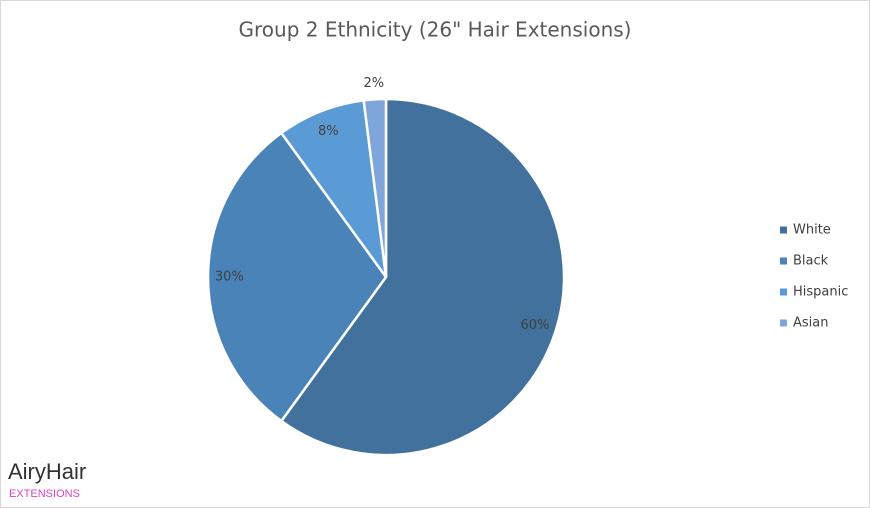 This screenshot has width=870, height=508. Describe the element at coordinates (811, 261) in the screenshot. I see `legend-label: Black` at that location.